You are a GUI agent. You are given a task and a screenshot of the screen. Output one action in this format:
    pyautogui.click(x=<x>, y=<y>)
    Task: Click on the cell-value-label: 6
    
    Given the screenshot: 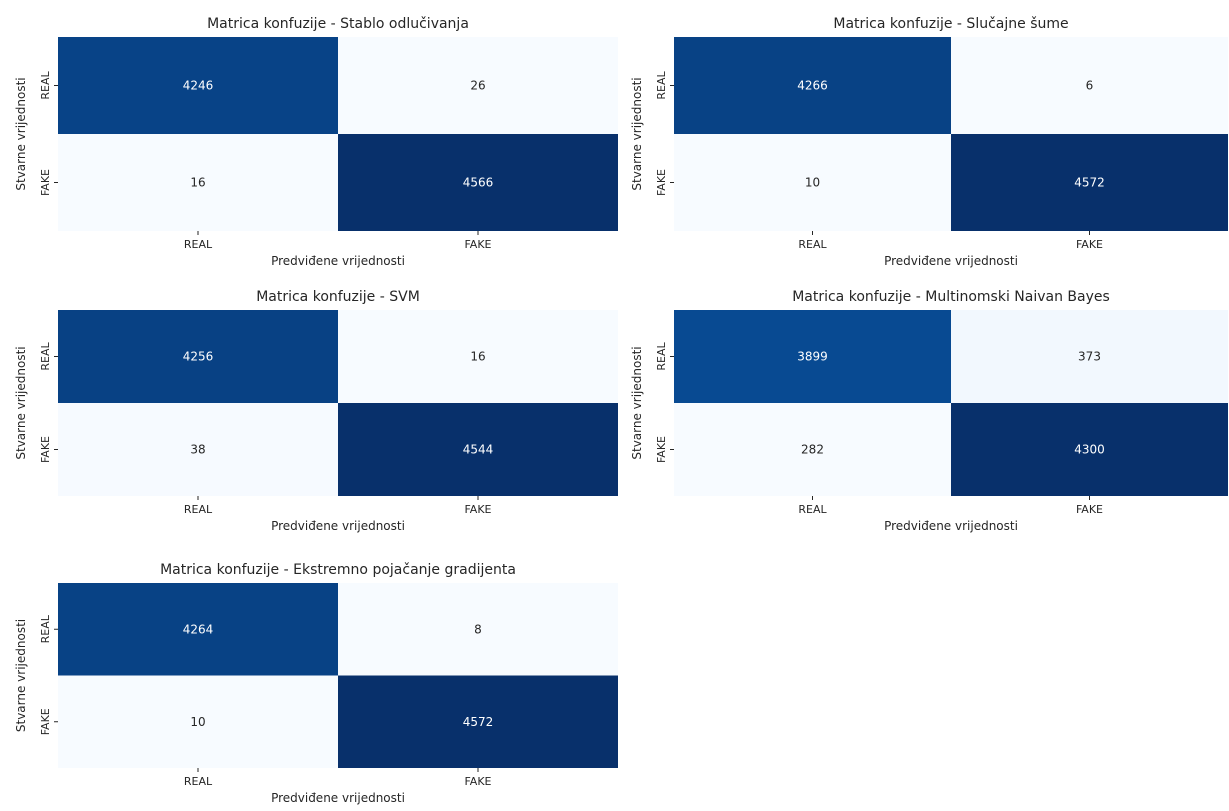 What is the action you would take?
    pyautogui.click(x=1090, y=86)
    